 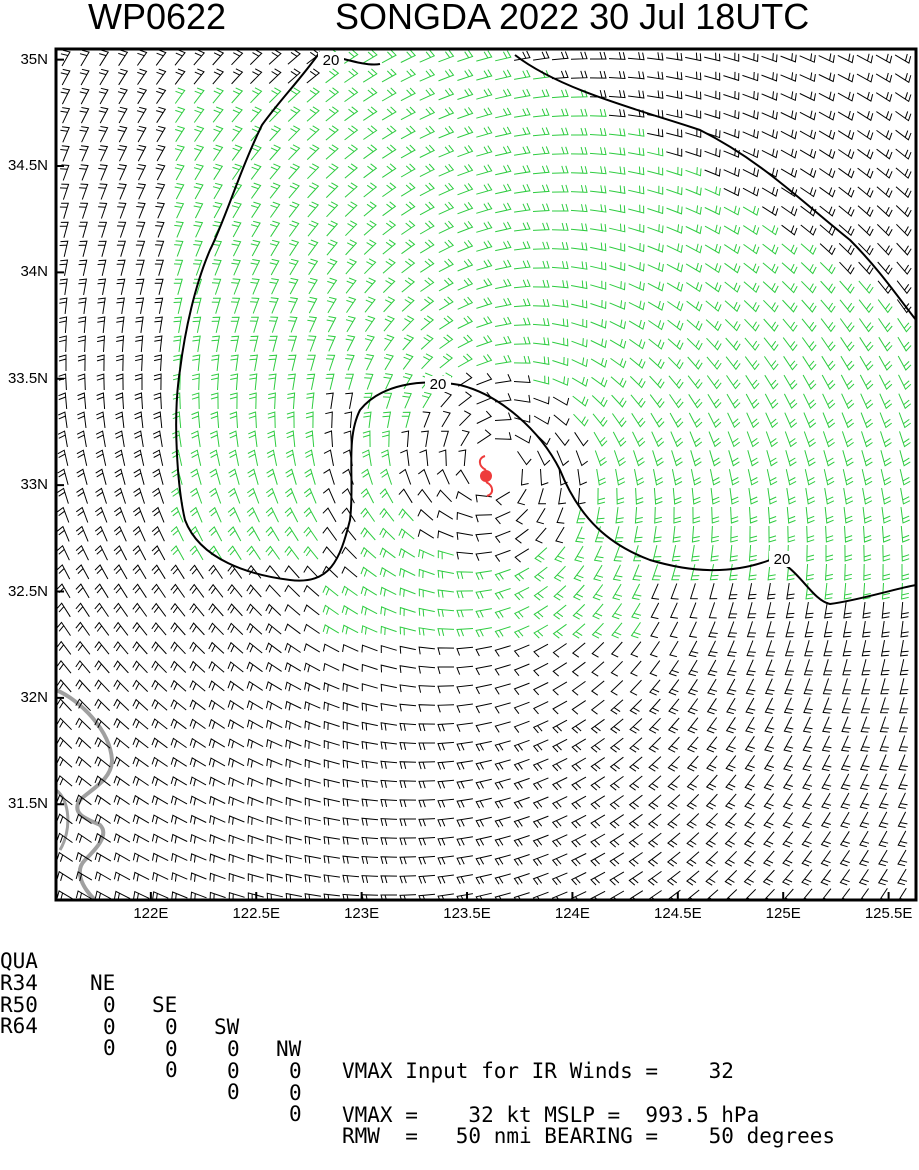 What do you see at coordinates (34, 272) in the screenshot?
I see `lat-label: 34N` at bounding box center [34, 272].